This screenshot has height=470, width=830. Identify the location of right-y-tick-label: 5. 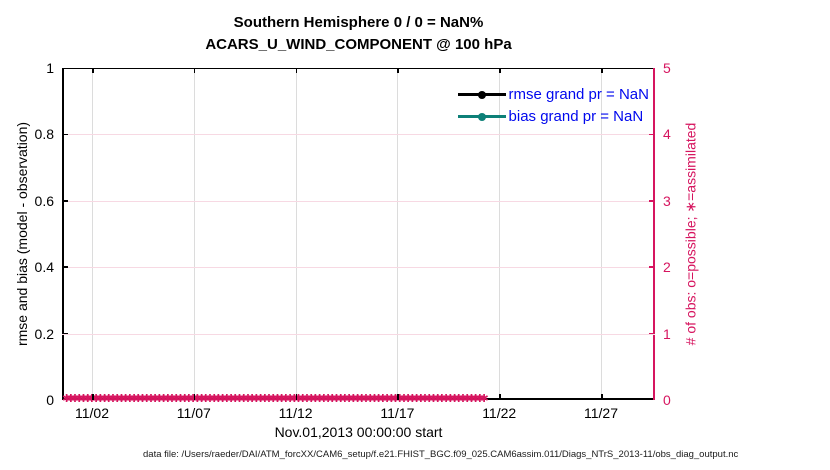
(667, 68).